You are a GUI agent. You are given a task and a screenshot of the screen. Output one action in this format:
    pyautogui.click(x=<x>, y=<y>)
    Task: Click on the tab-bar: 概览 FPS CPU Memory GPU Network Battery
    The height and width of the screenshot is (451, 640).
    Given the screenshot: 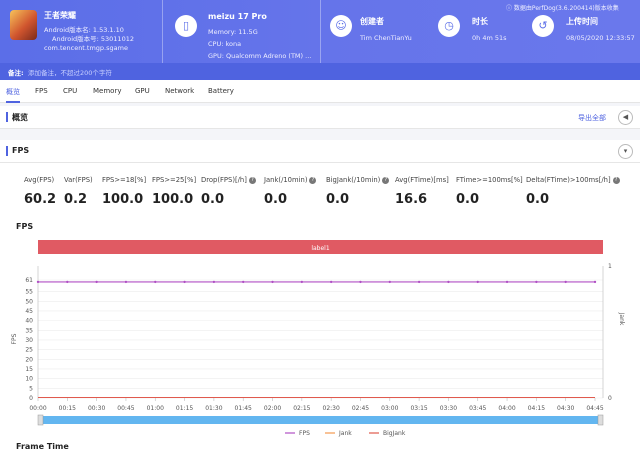 What is the action you would take?
    pyautogui.click(x=320, y=91)
    